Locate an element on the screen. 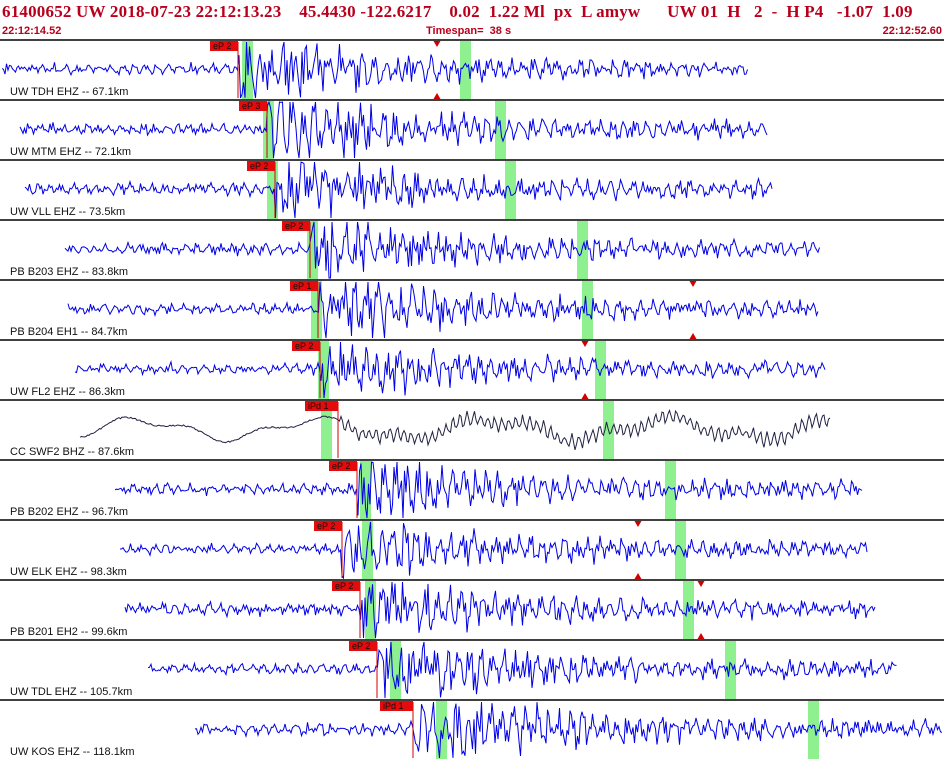 The width and height of the screenshot is (944, 760). station-label: UW TDH EHZ -- 67.1km is located at coordinates (69, 92).